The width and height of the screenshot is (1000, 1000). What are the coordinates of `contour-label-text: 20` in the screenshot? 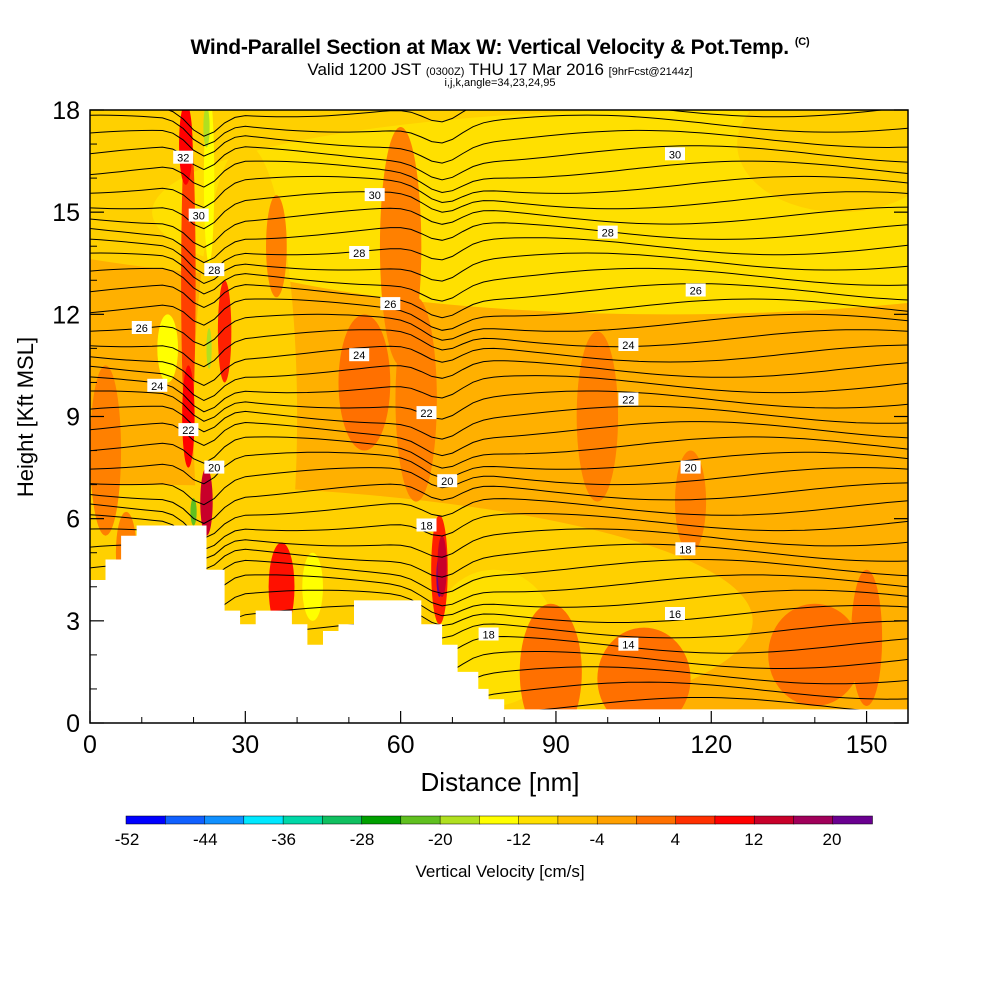 It's located at (214, 469).